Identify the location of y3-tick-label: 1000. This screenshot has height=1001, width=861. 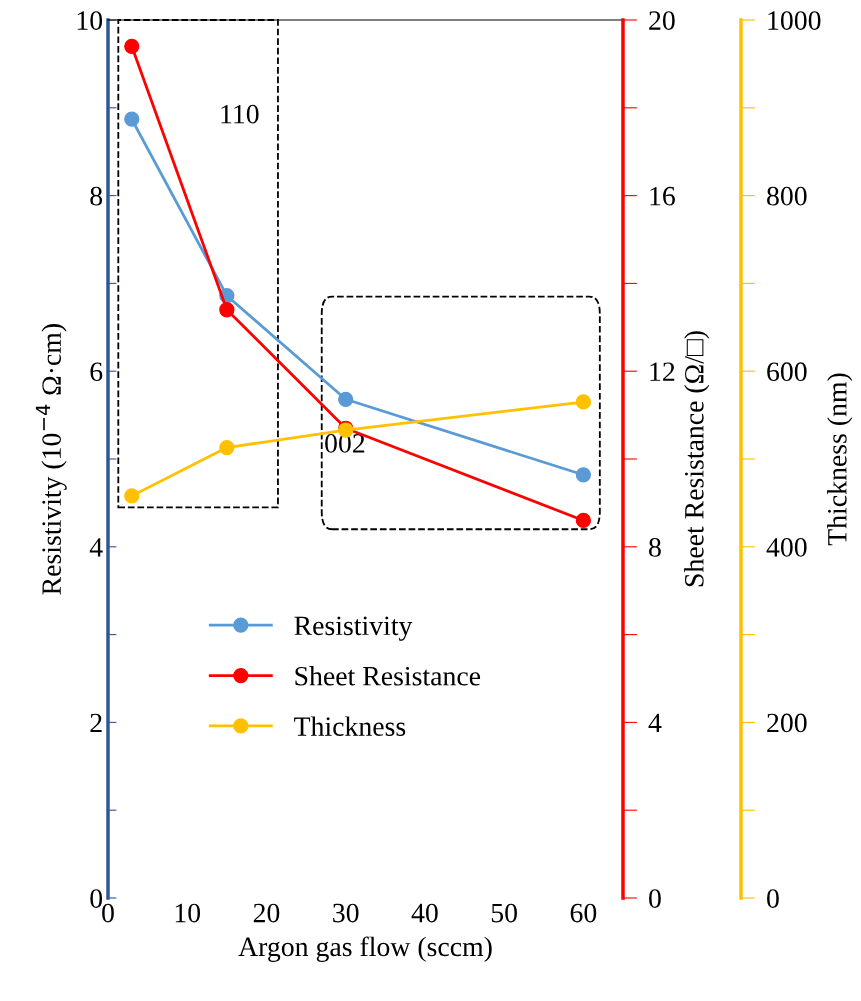
(794, 20).